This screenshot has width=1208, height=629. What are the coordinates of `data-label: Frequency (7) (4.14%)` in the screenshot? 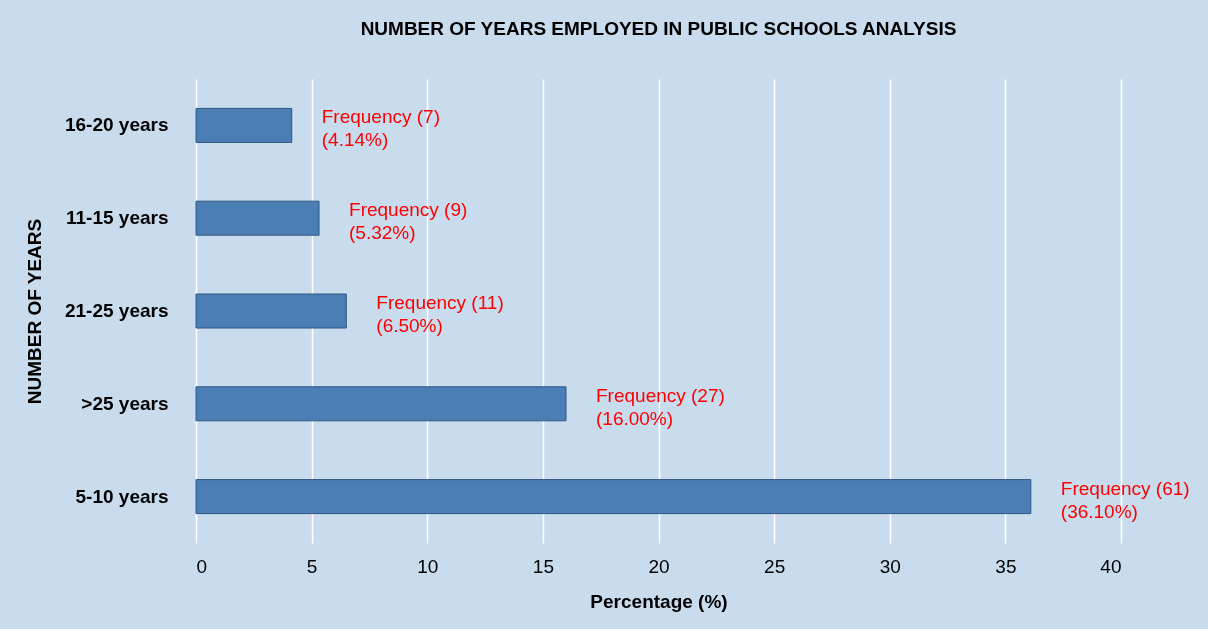 It's located at (381, 128).